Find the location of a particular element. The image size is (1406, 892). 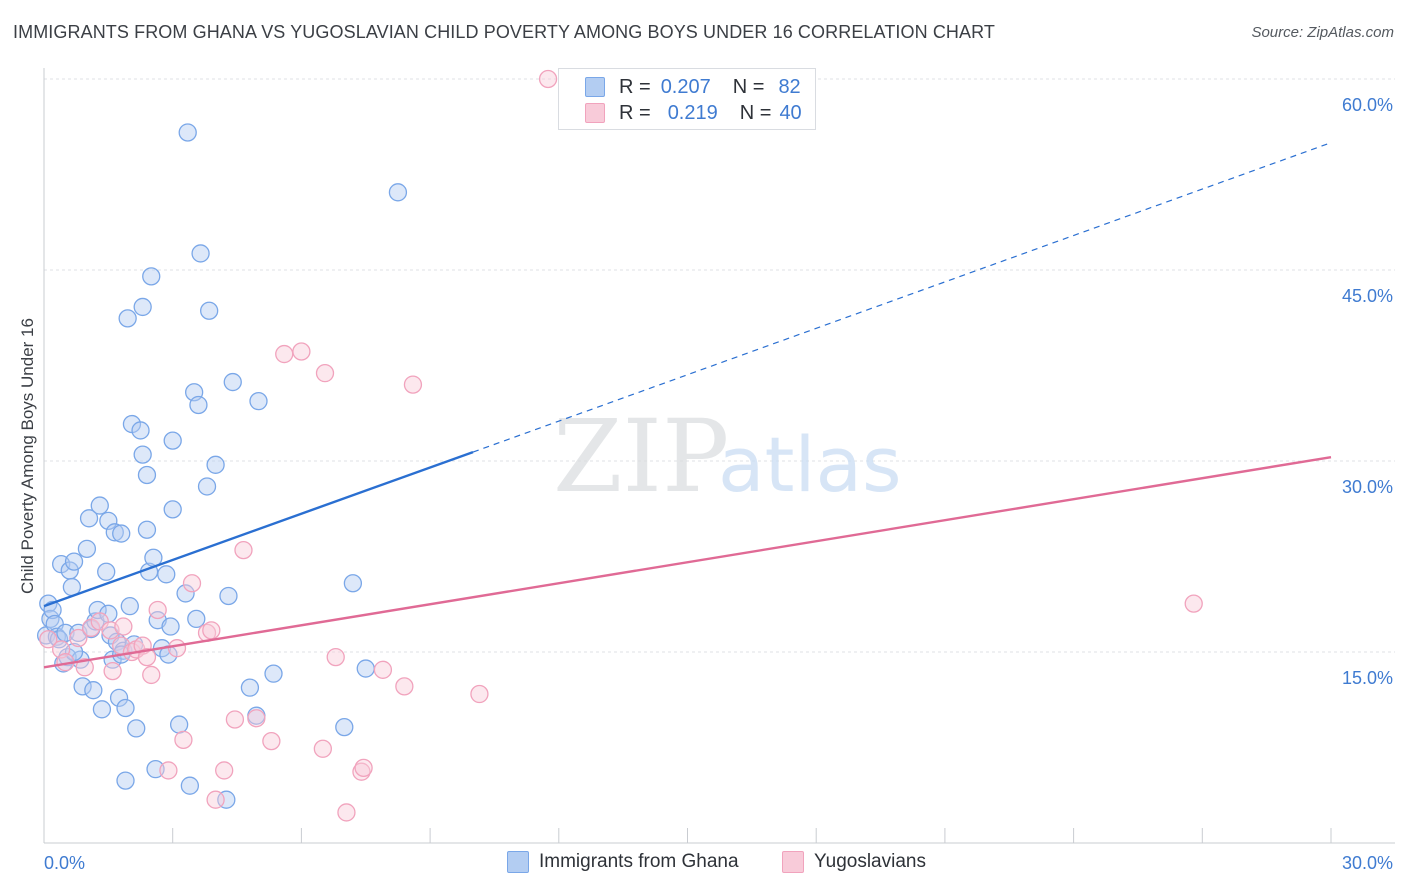

legend-r-value: 0.207 is located at coordinates (685, 86).